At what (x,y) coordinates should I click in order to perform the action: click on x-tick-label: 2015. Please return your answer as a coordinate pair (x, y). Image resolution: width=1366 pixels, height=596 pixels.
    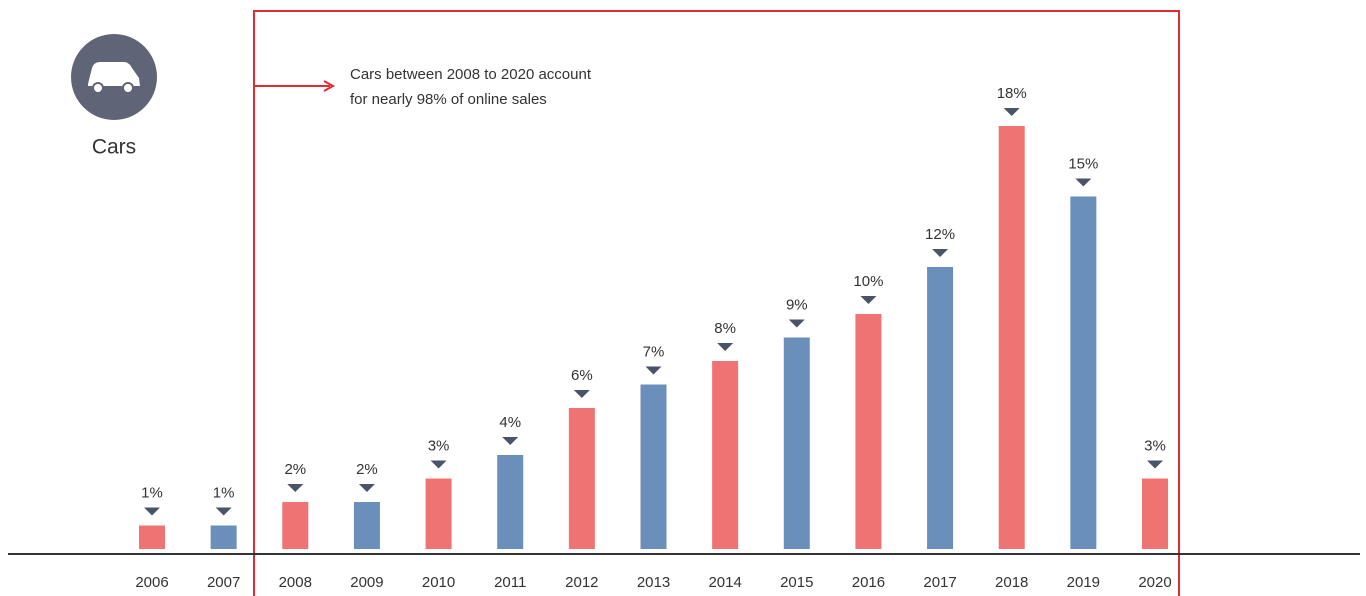
    Looking at the image, I should click on (796, 582).